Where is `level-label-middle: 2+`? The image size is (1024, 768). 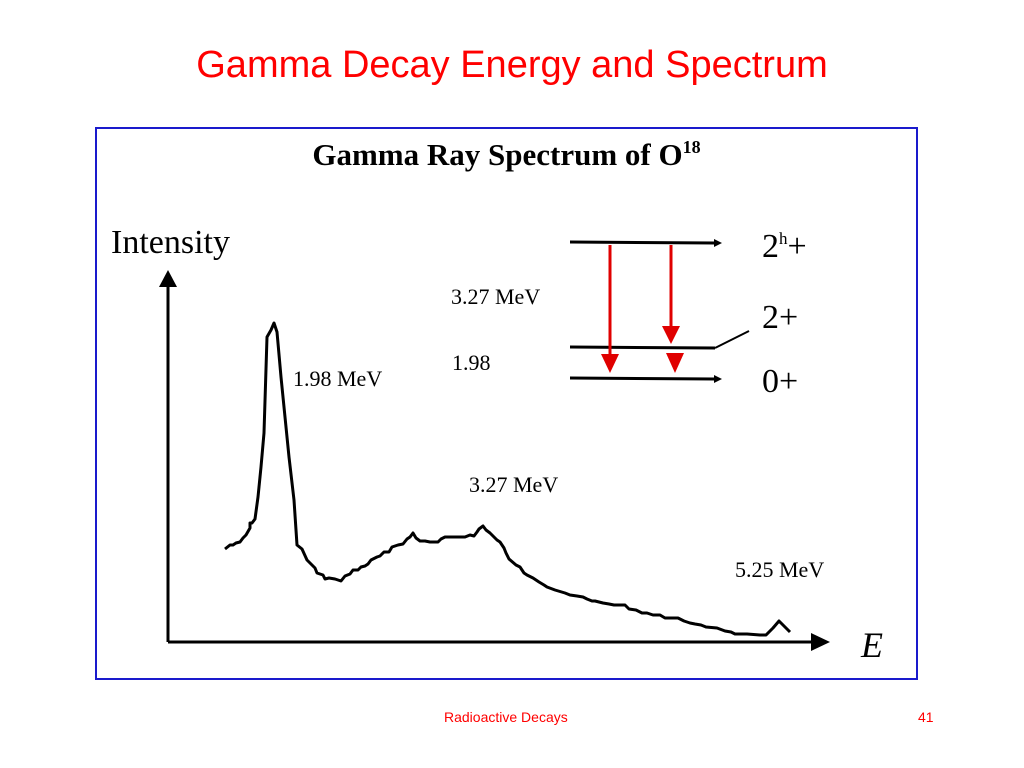 level-label-middle: 2+ is located at coordinates (780, 317).